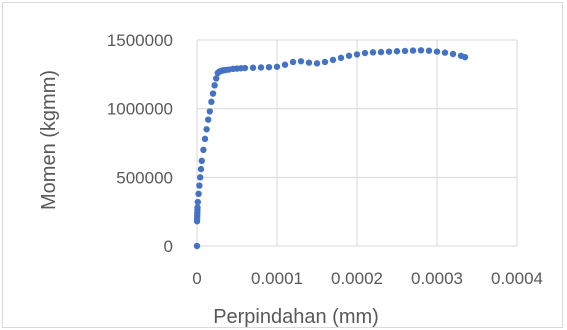 Image resolution: width=567 pixels, height=330 pixels. I want to click on y-tick-label: 0, so click(168, 246).